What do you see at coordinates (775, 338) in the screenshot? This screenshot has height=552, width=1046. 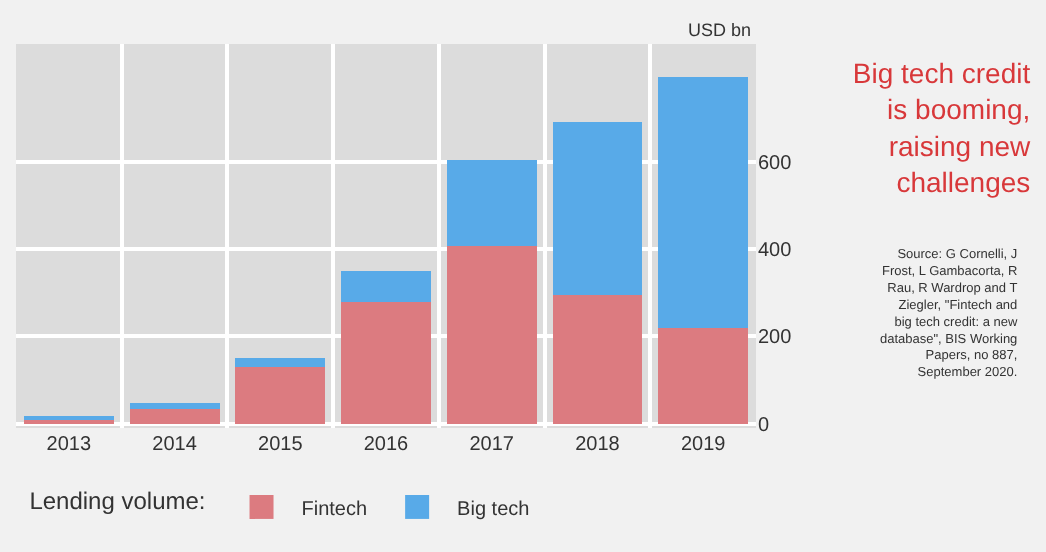 I see `y-tick-label: 200` at bounding box center [775, 338].